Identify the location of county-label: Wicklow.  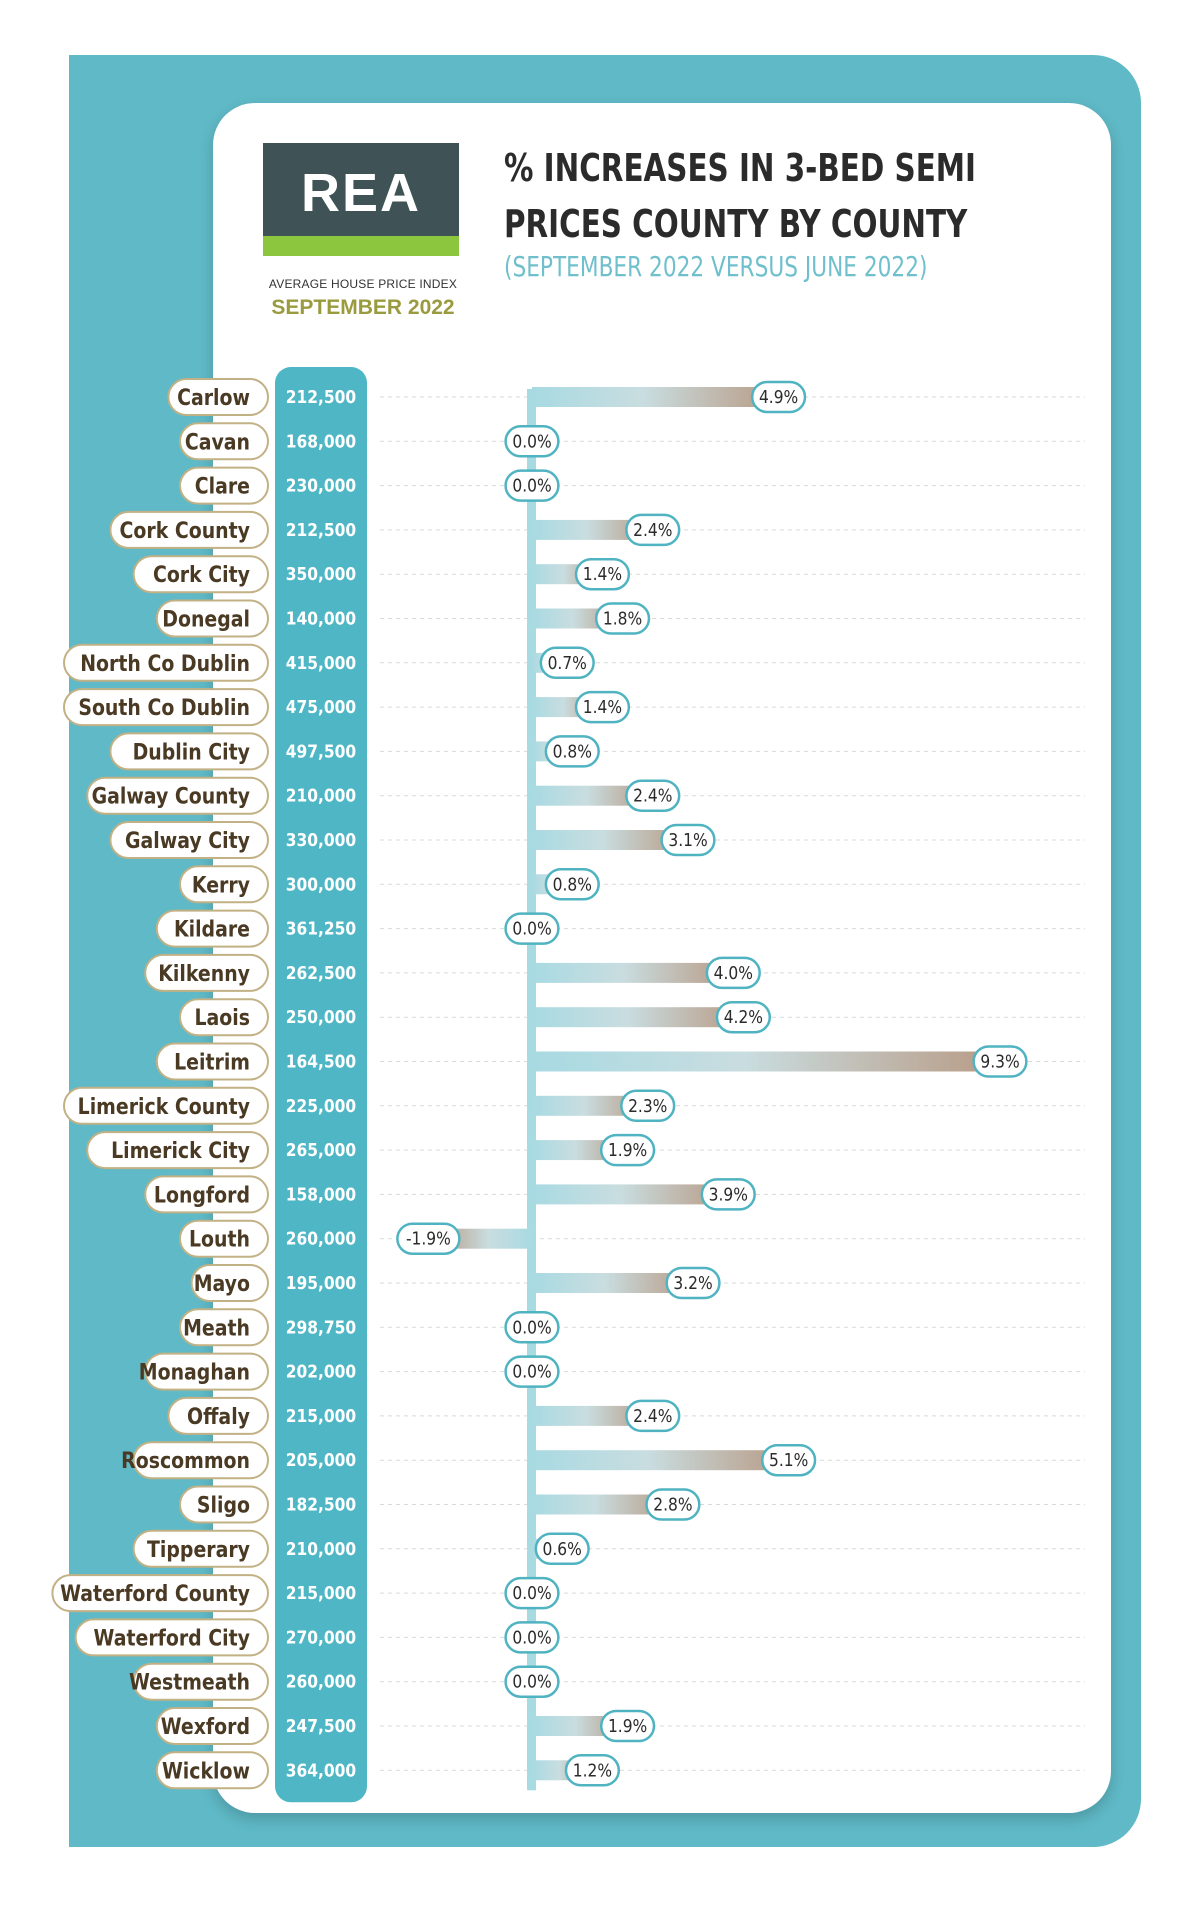
(206, 1771).